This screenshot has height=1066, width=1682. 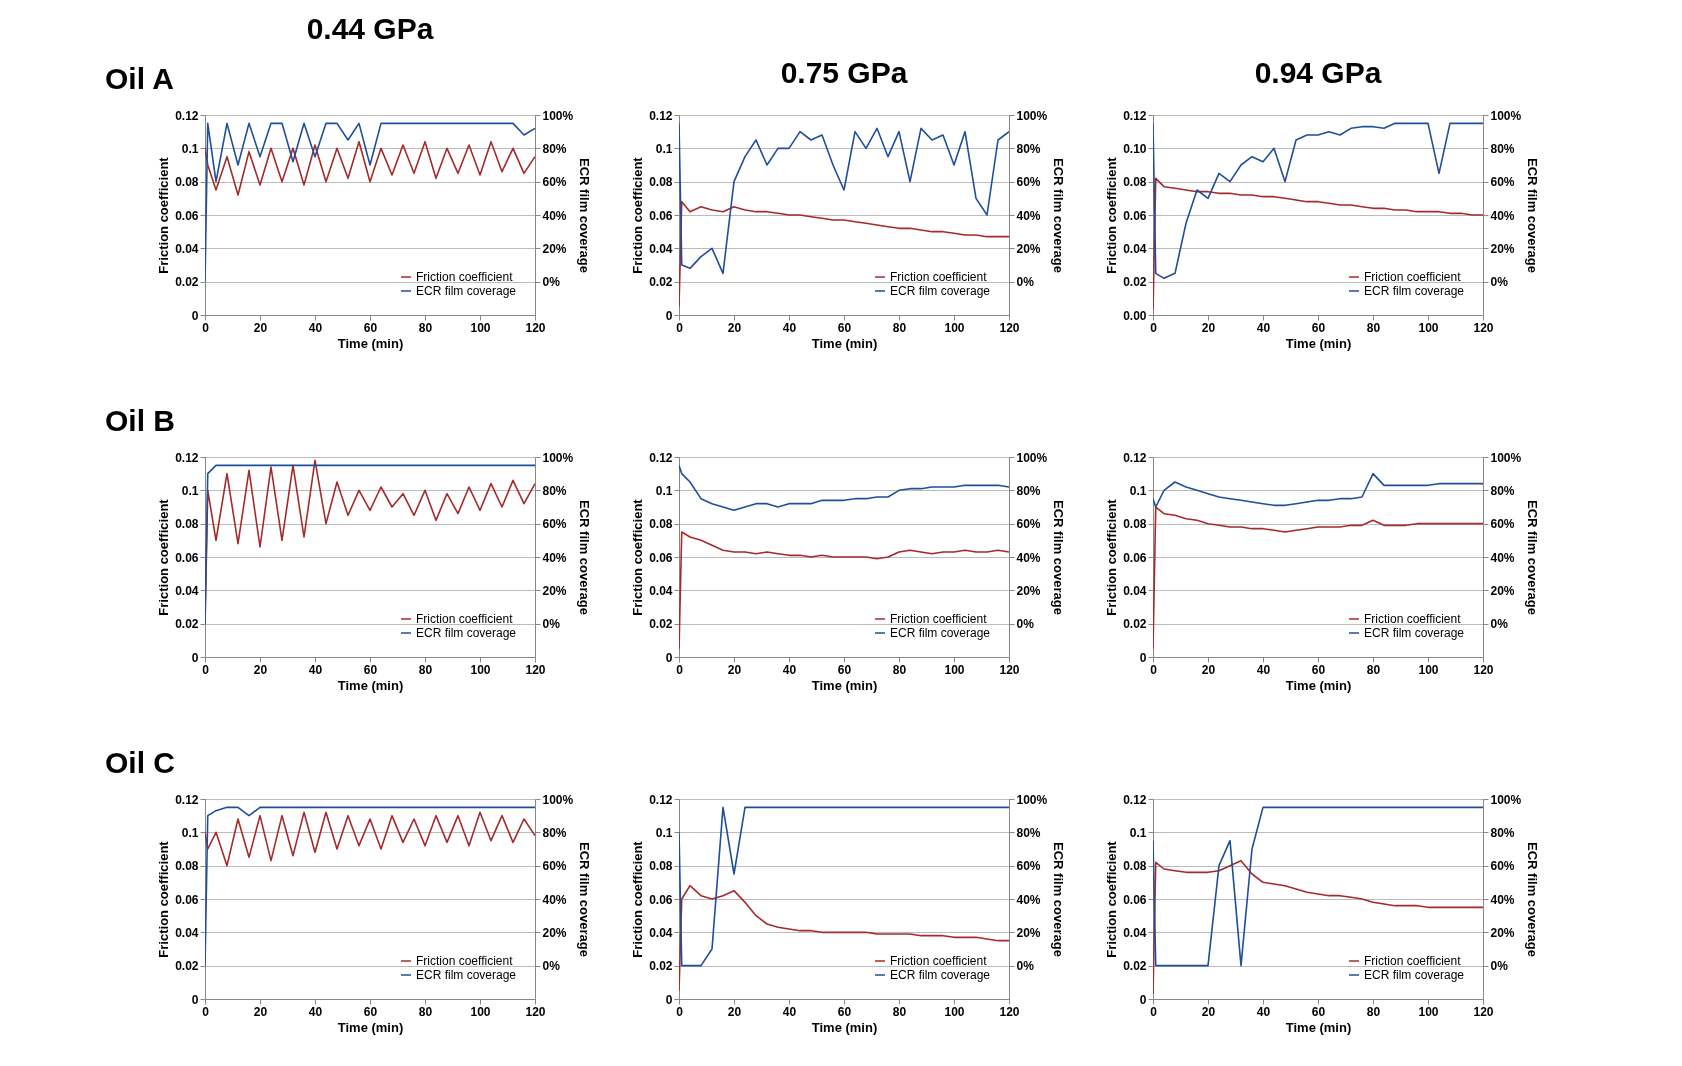 What do you see at coordinates (1318, 669) in the screenshot?
I see `x-tick-label: 60` at bounding box center [1318, 669].